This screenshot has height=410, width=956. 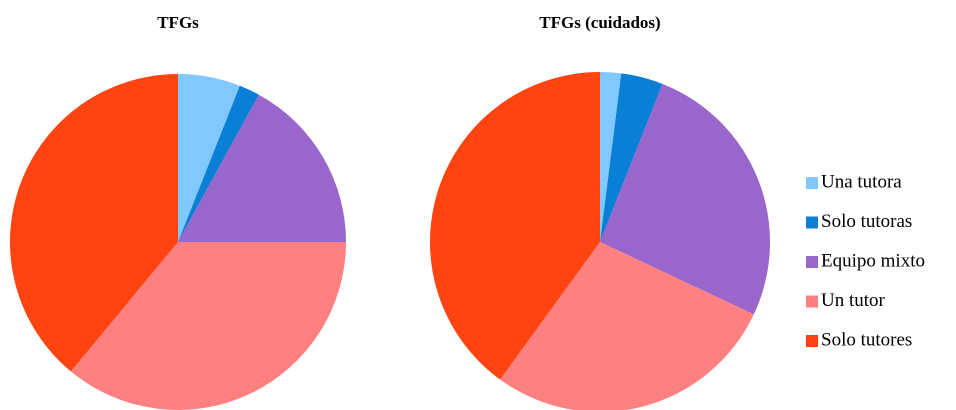 I want to click on chart-title: TFGs (cuidados), so click(x=599, y=22).